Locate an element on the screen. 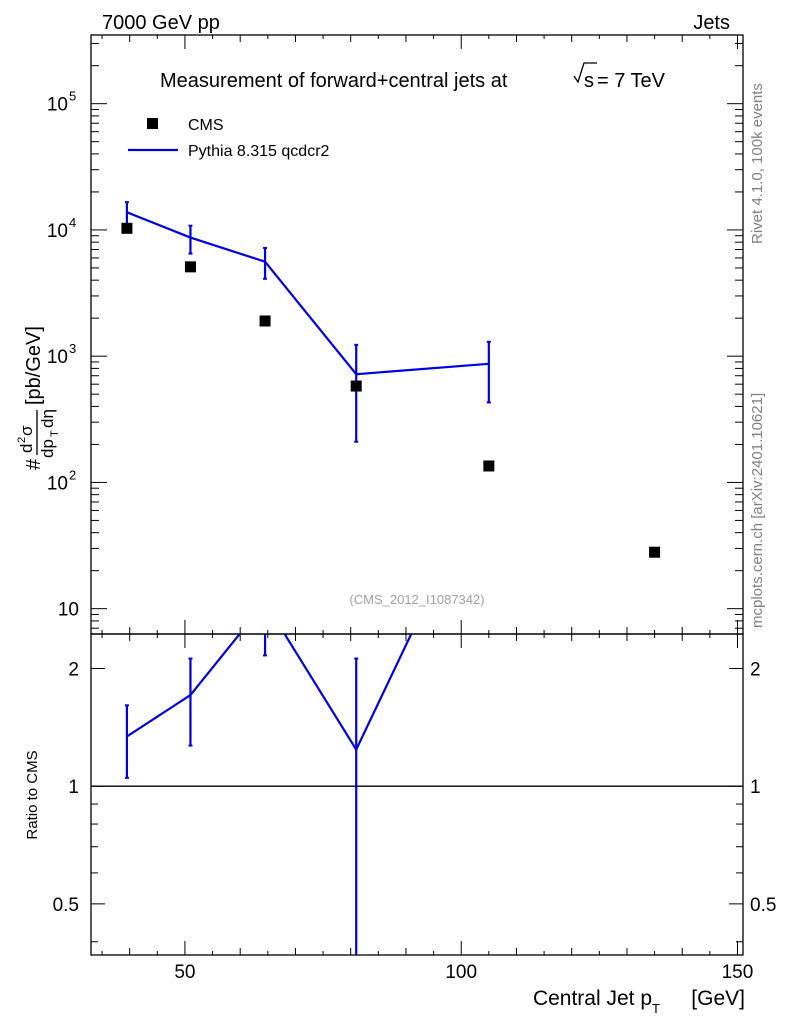 Image resolution: width=786 pixels, height=1024 pixels. x-tick-label: 100 is located at coordinates (461, 972).